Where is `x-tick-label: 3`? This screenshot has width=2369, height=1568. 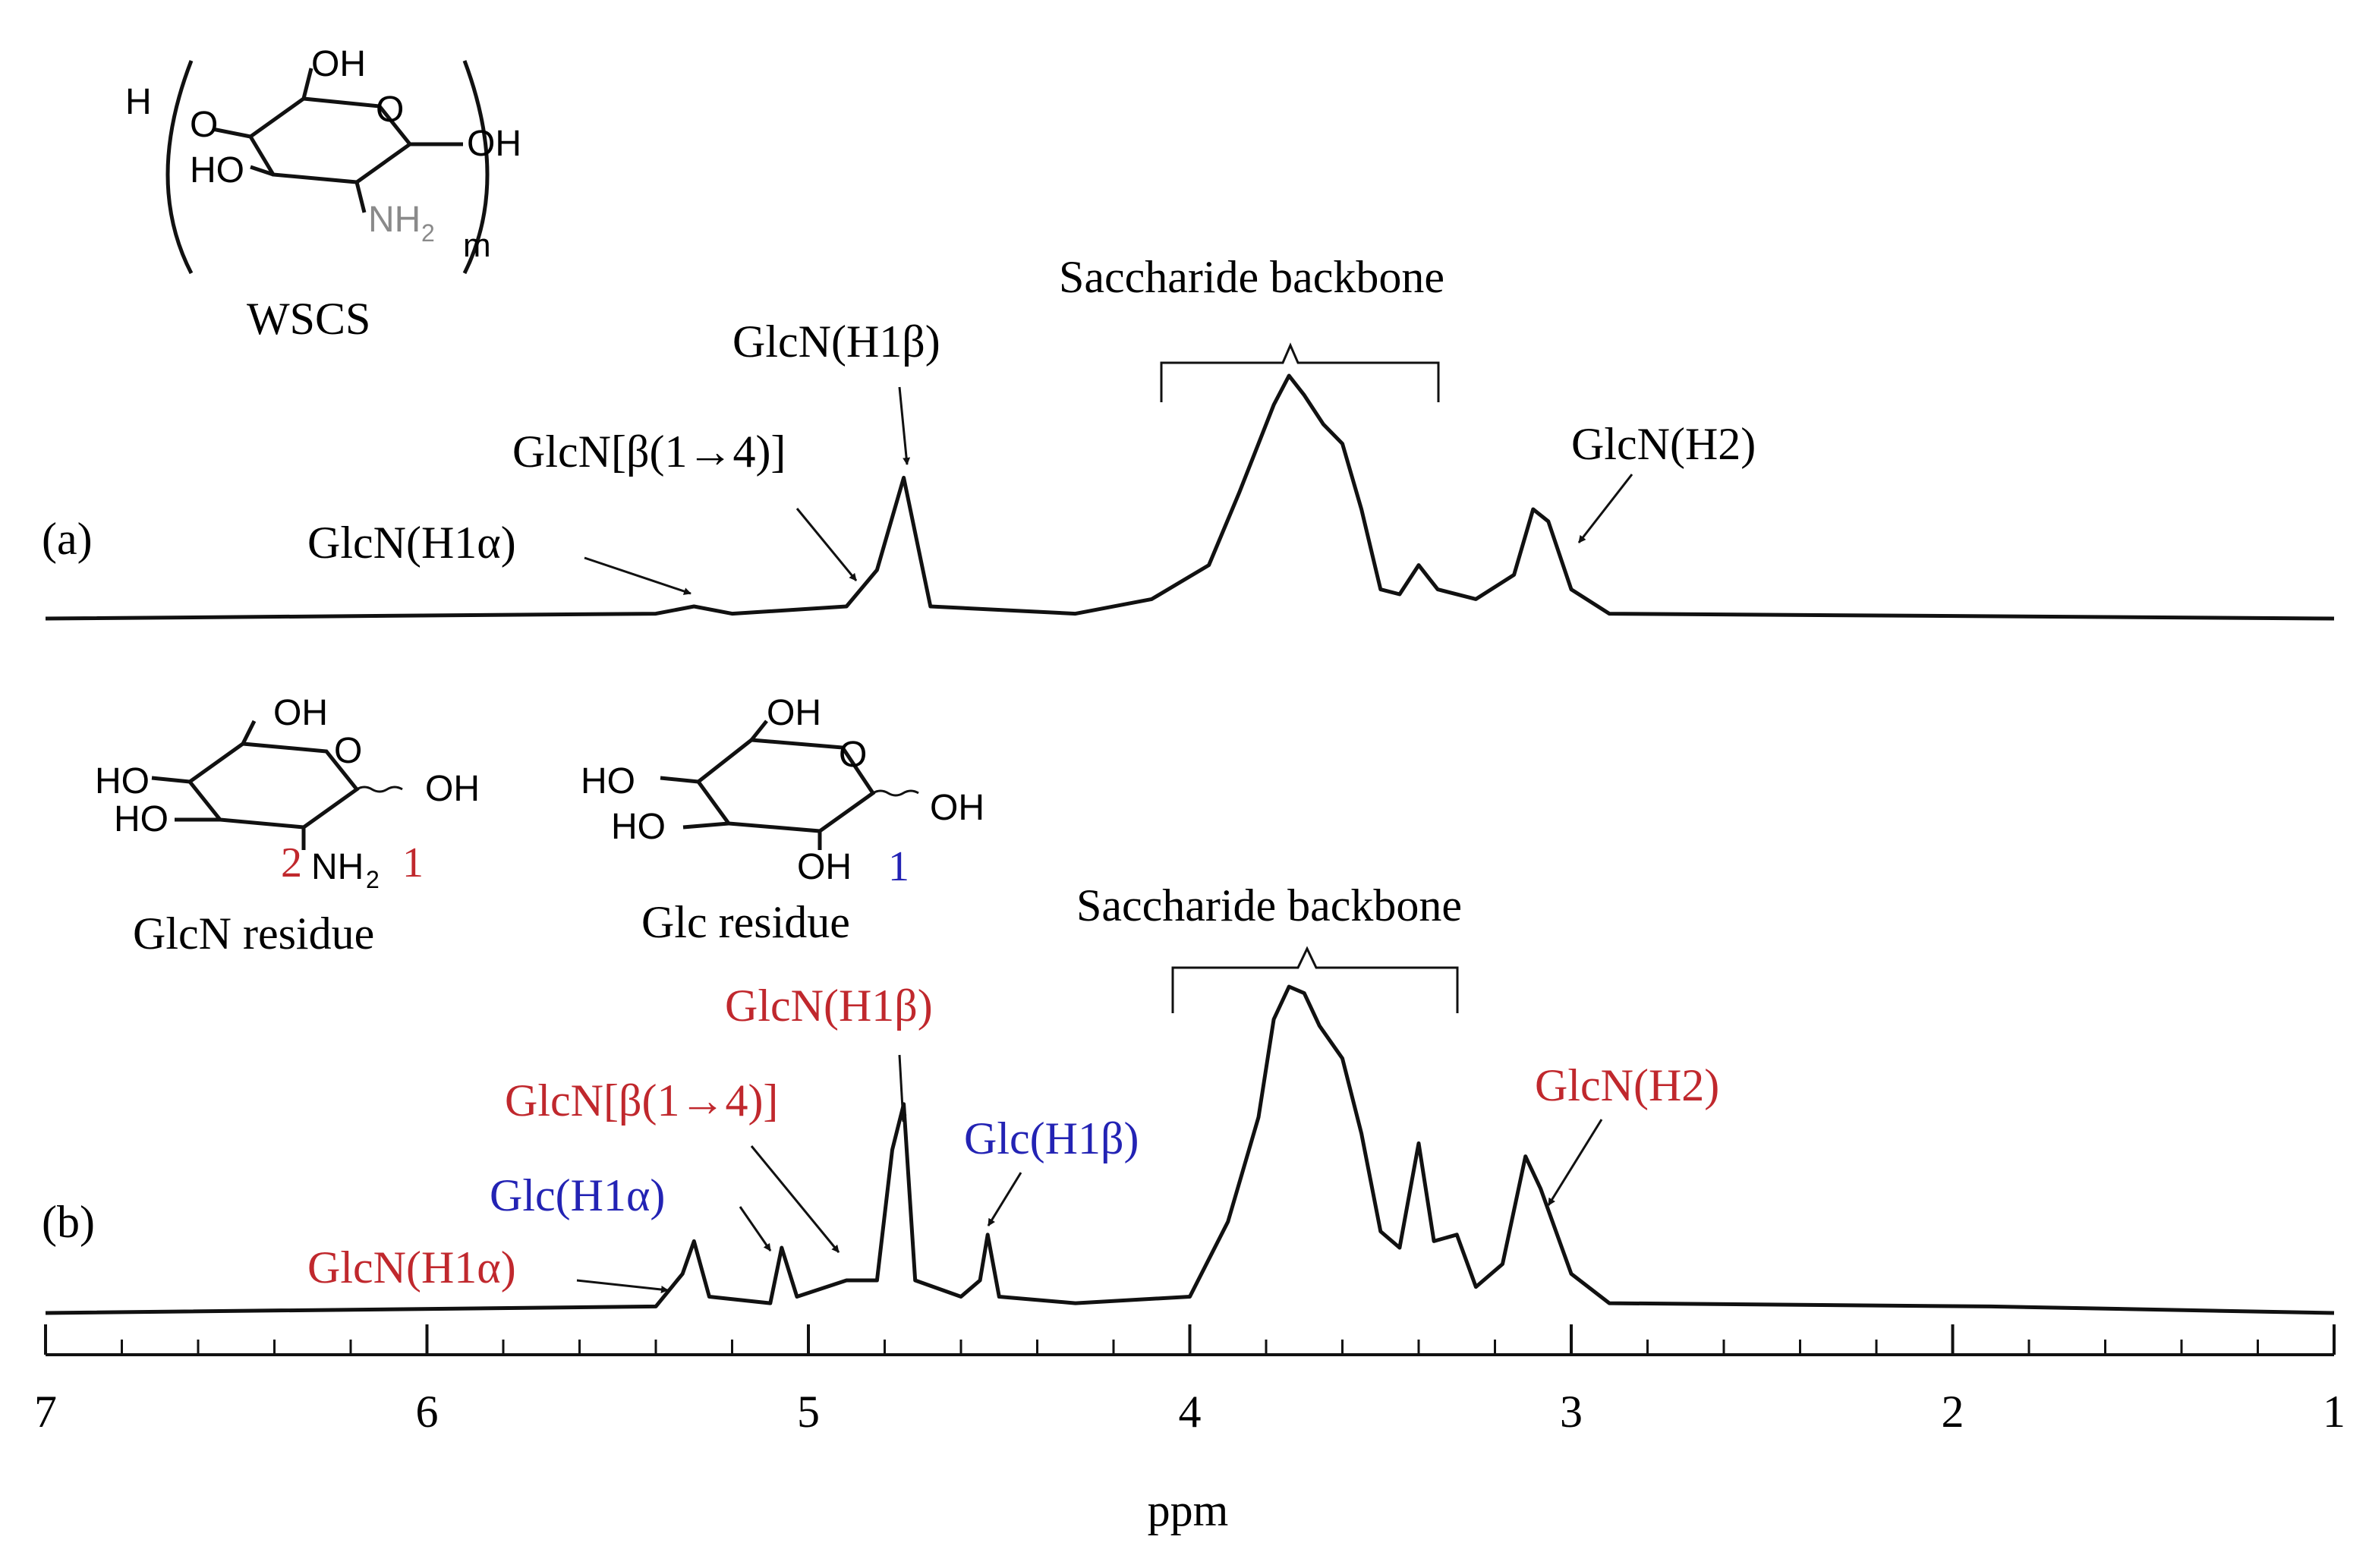 x-tick-label: 3 is located at coordinates (1571, 1412).